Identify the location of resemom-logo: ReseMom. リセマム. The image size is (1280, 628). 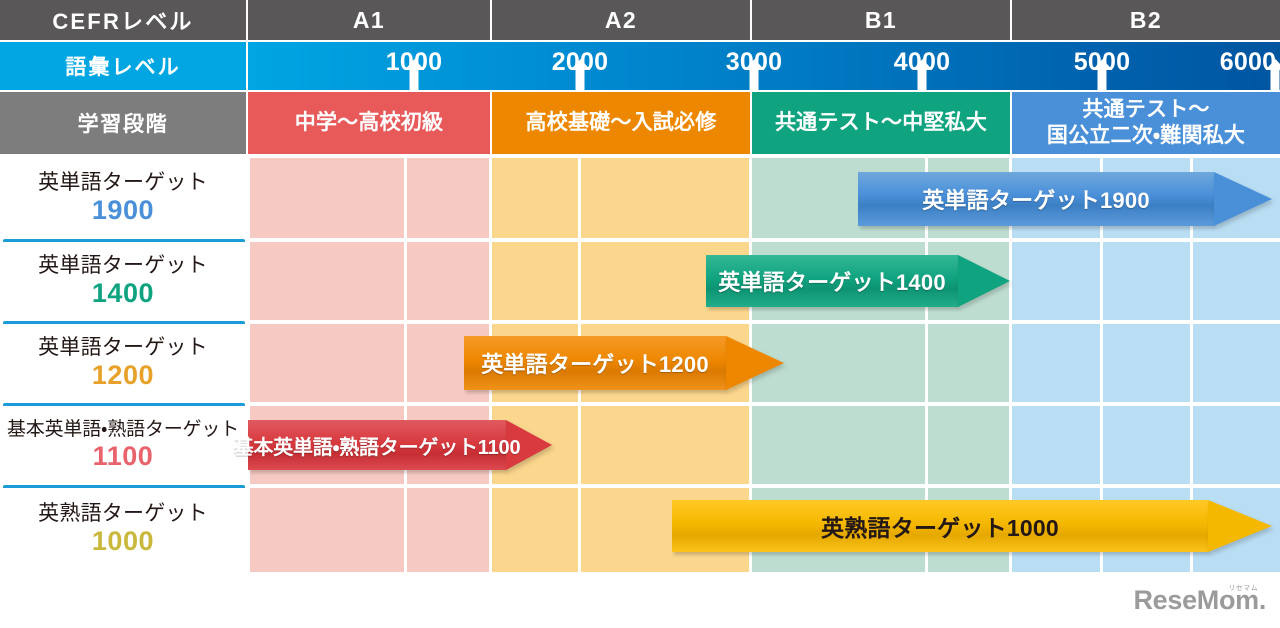
(1200, 600).